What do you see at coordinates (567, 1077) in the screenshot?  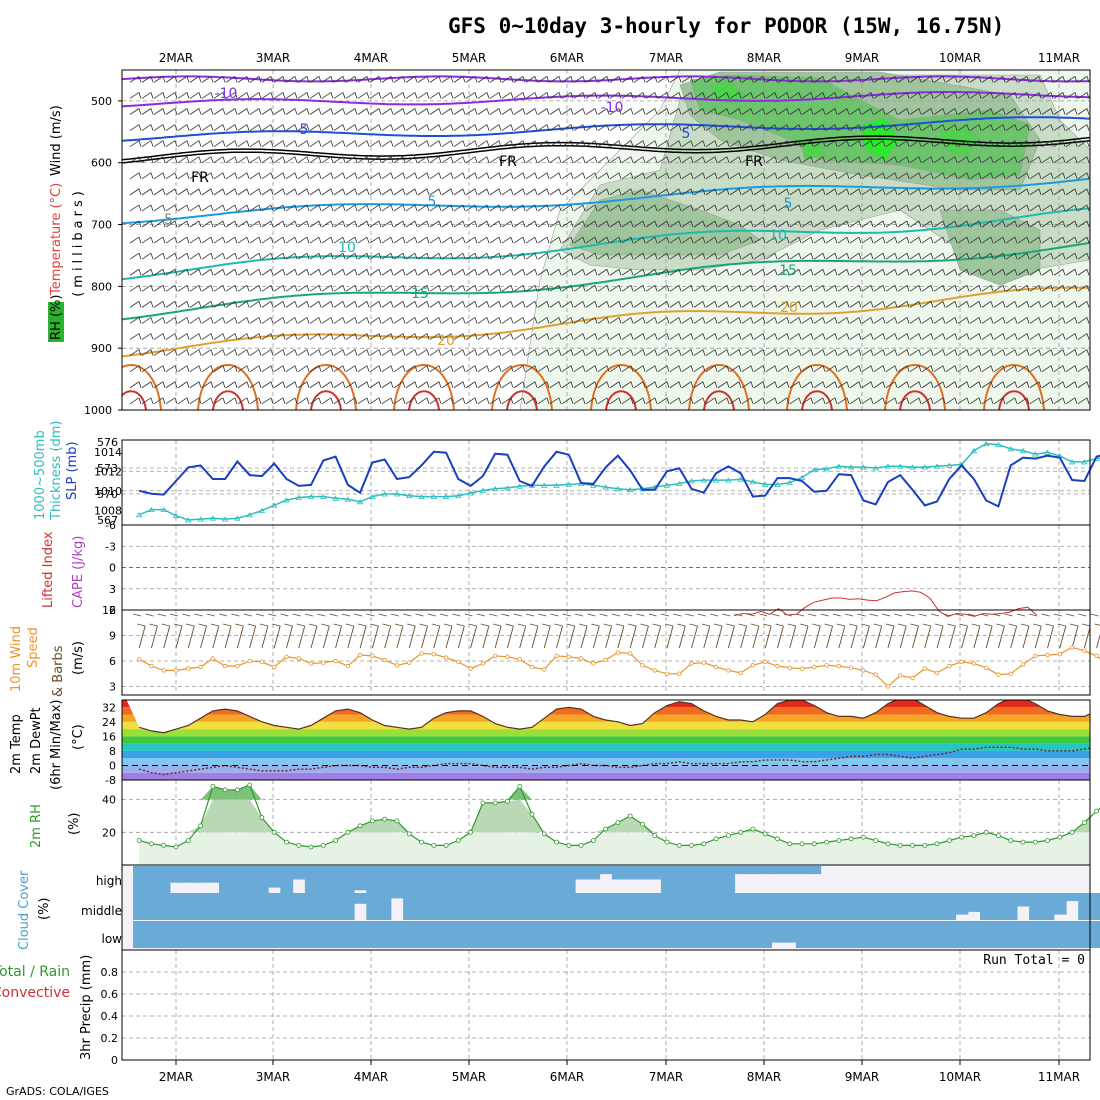 I see `date-label-bottom: 6MAR` at bounding box center [567, 1077].